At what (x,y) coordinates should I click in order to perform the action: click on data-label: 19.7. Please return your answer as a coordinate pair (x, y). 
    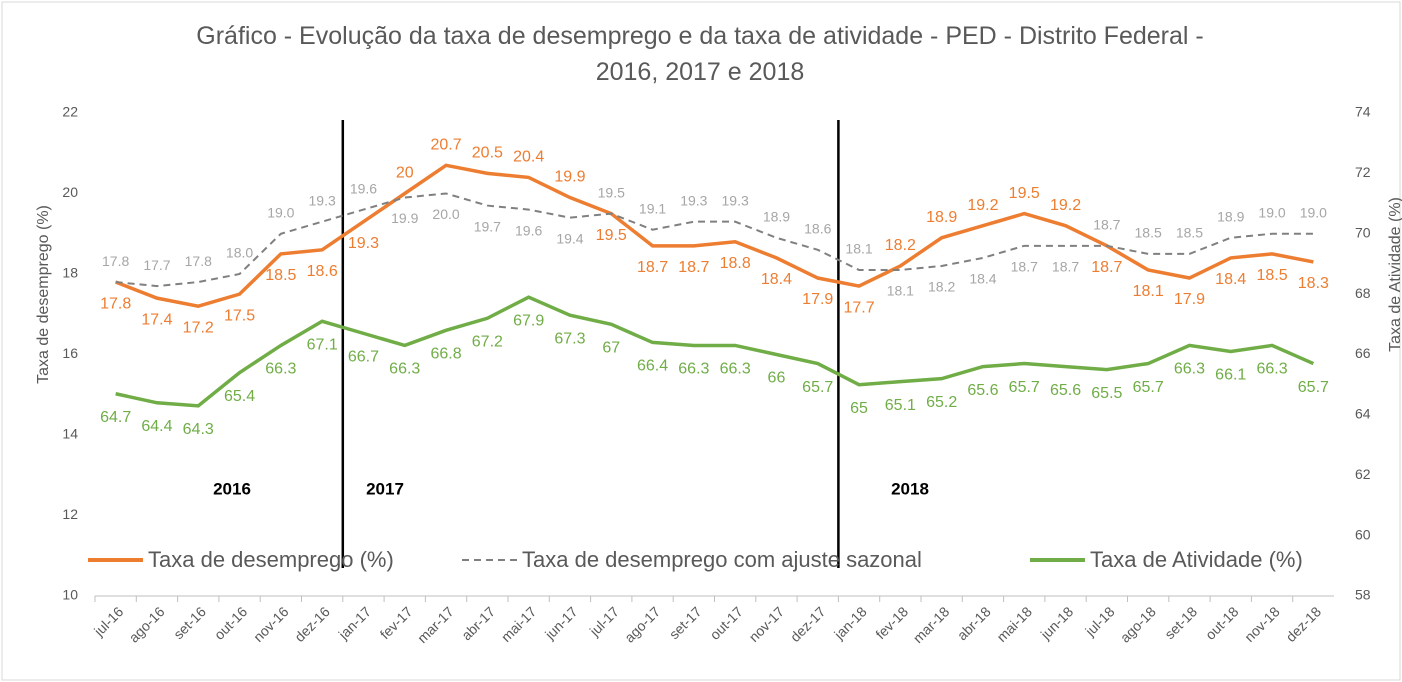
    Looking at the image, I should click on (487, 226).